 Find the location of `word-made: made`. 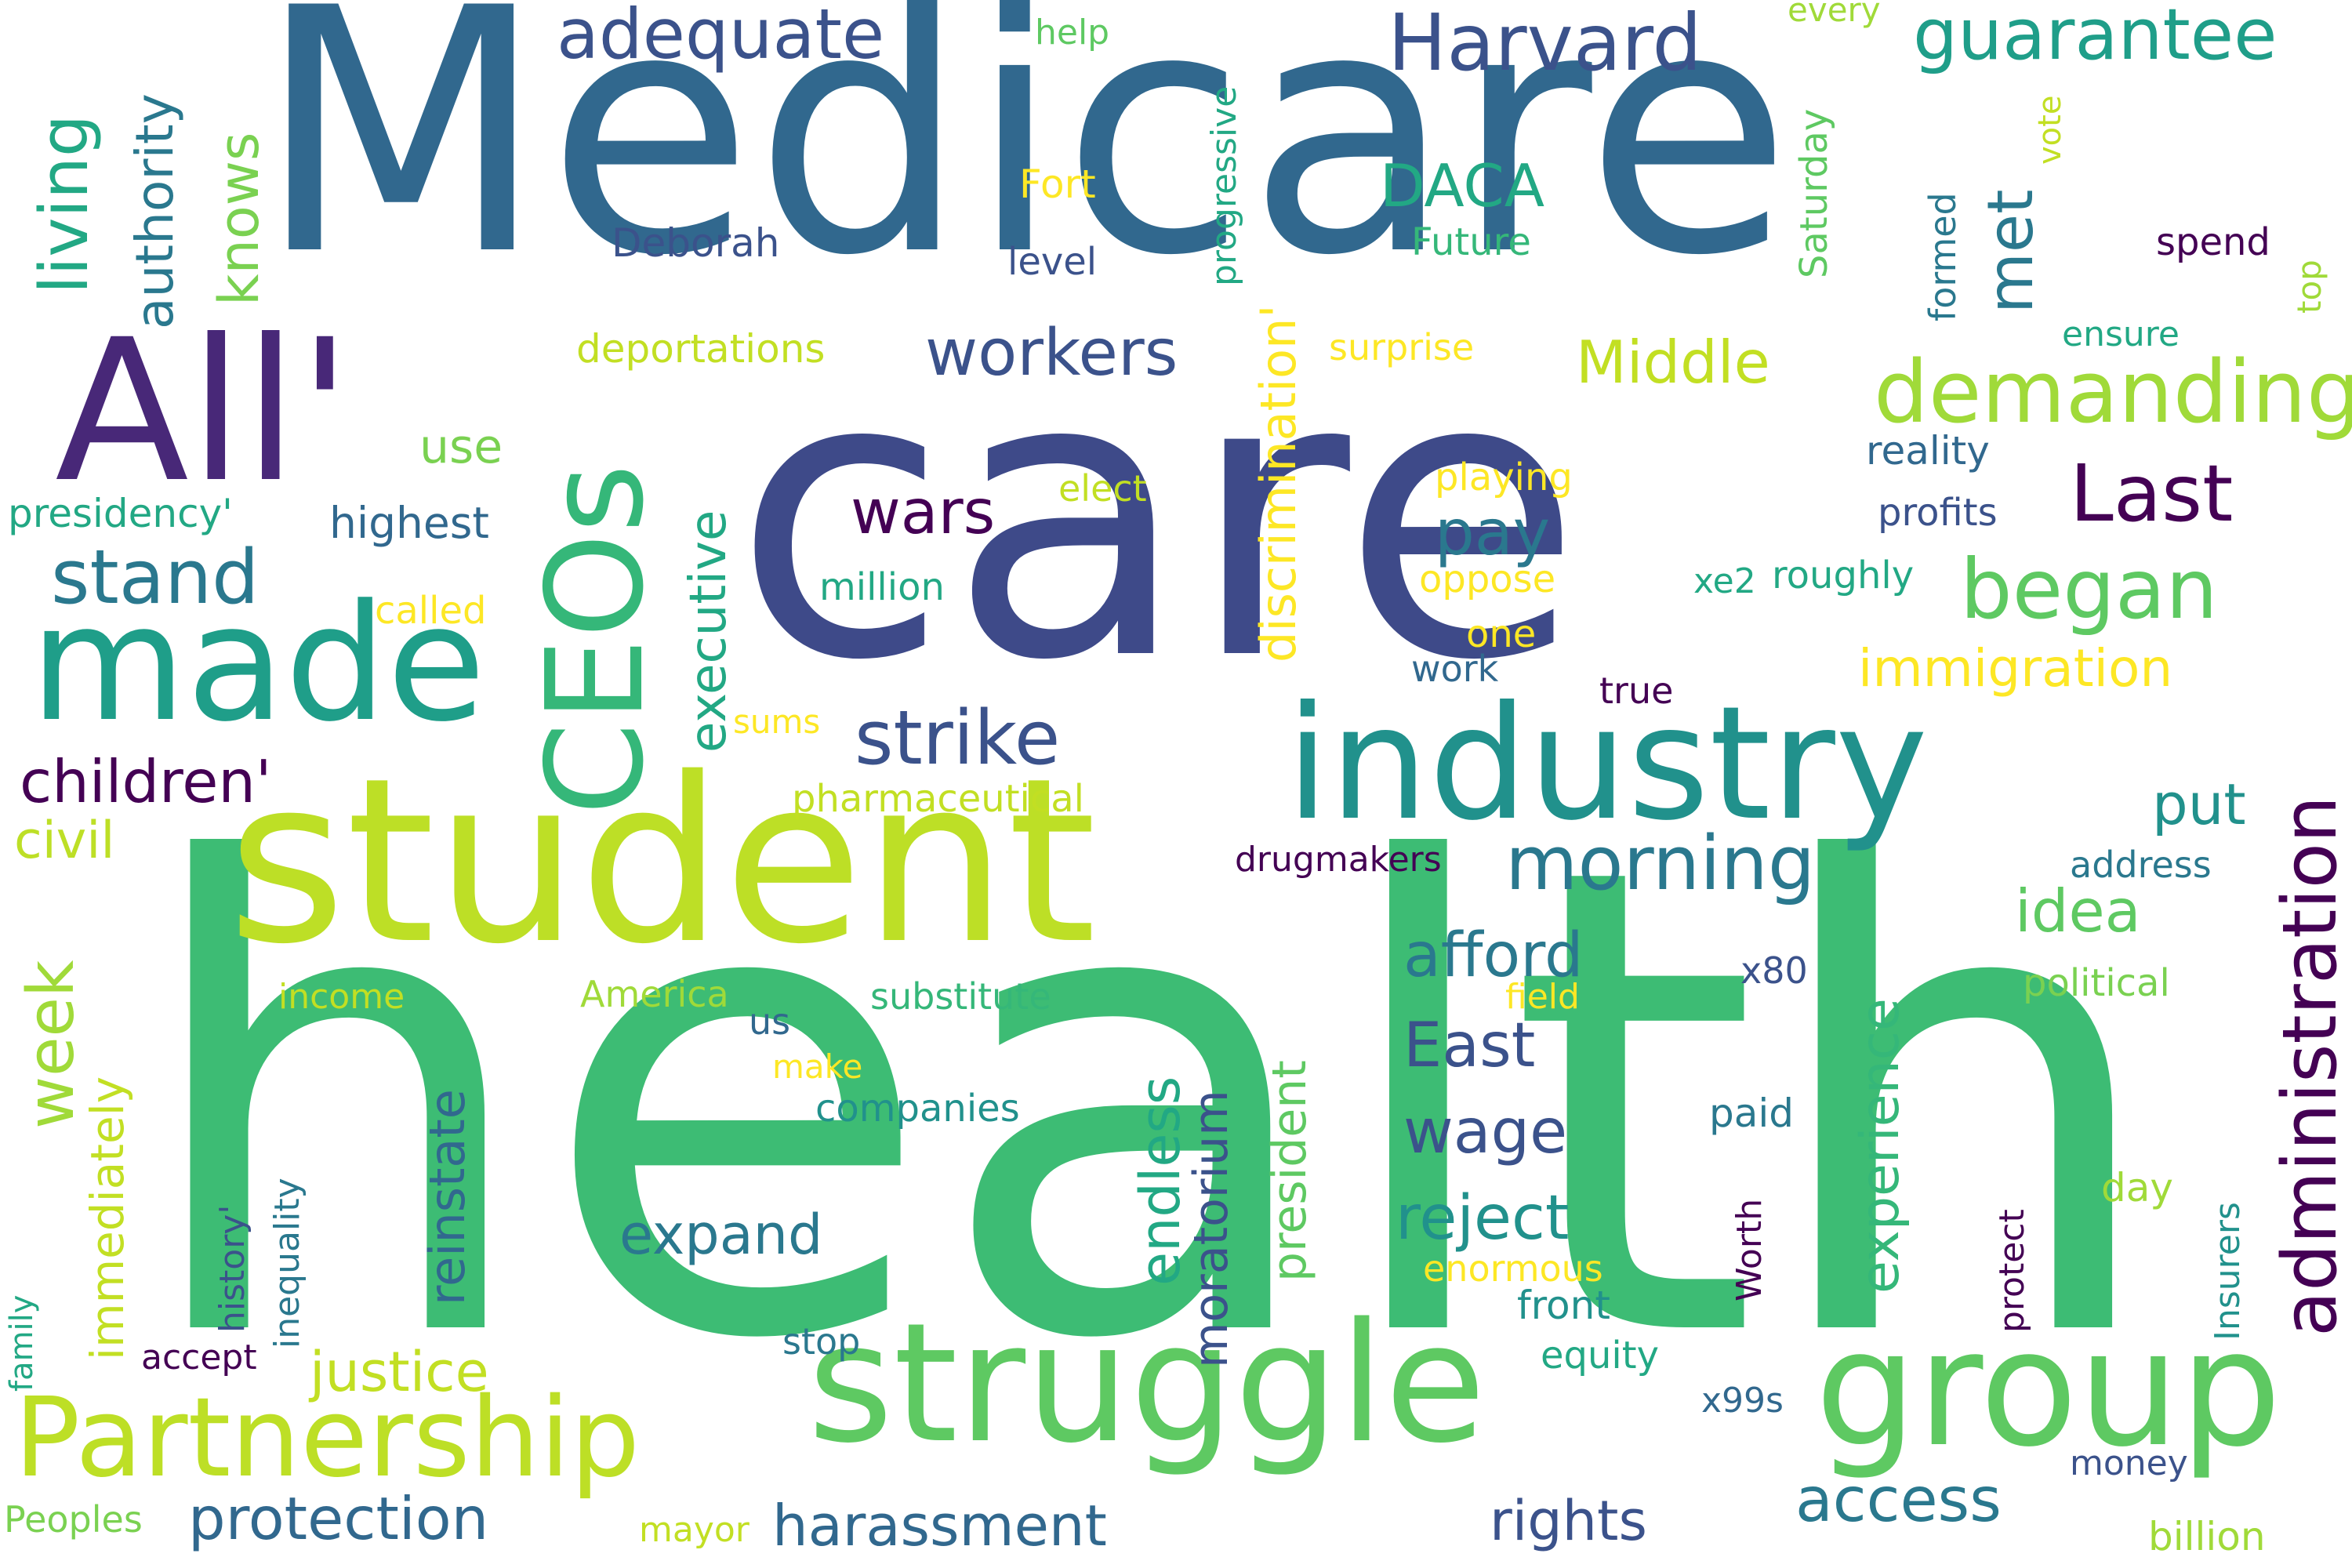

word-made: made is located at coordinates (258, 664).